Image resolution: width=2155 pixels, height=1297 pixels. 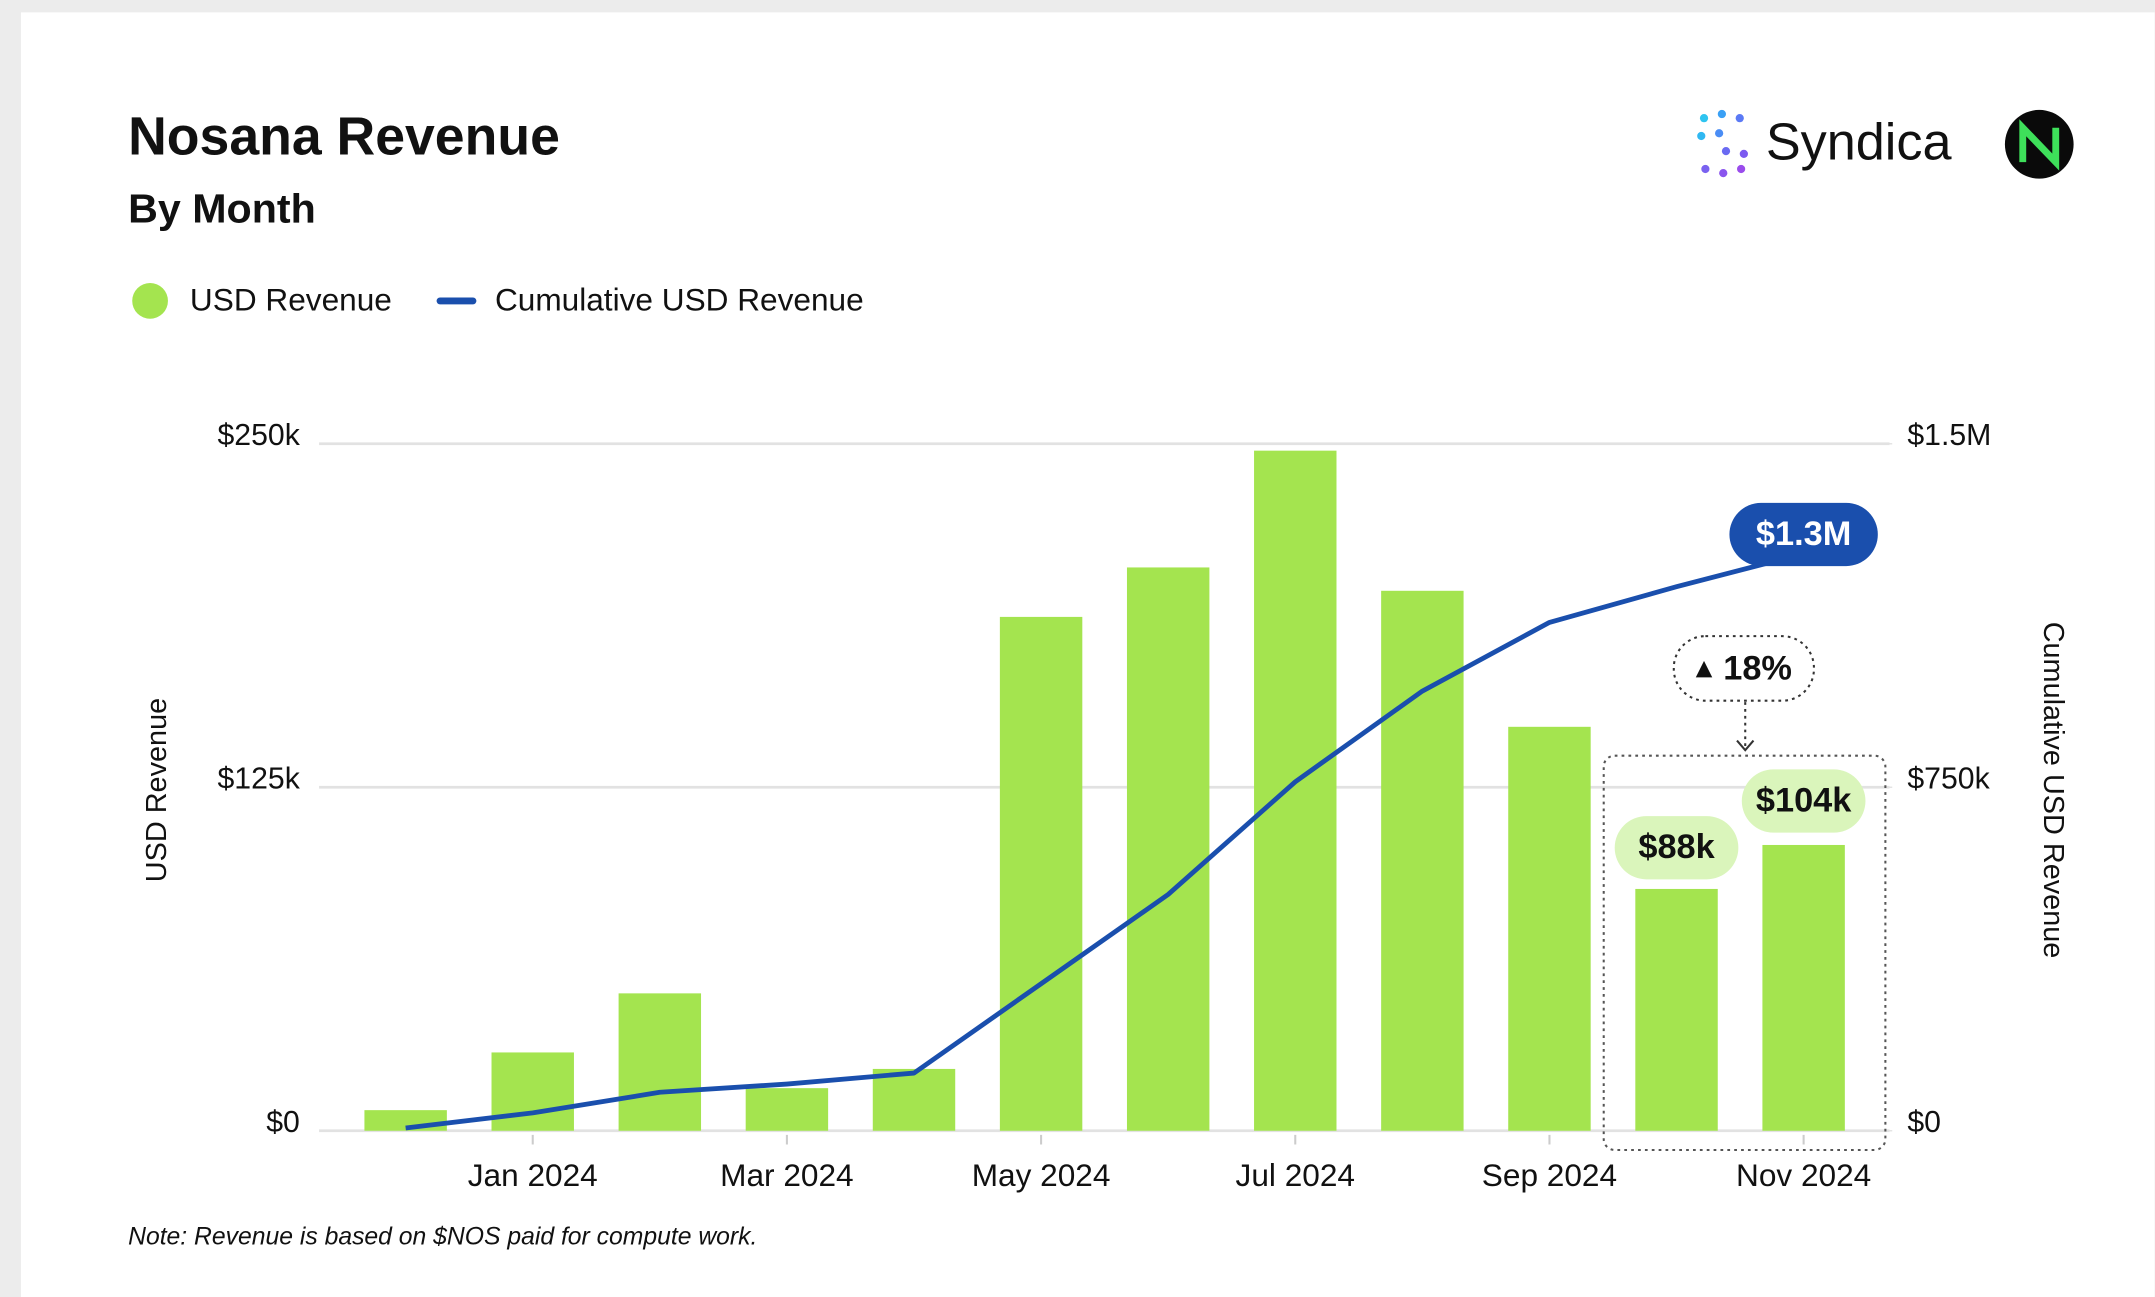 I want to click on brand-name: Syndica, so click(x=1859, y=142).